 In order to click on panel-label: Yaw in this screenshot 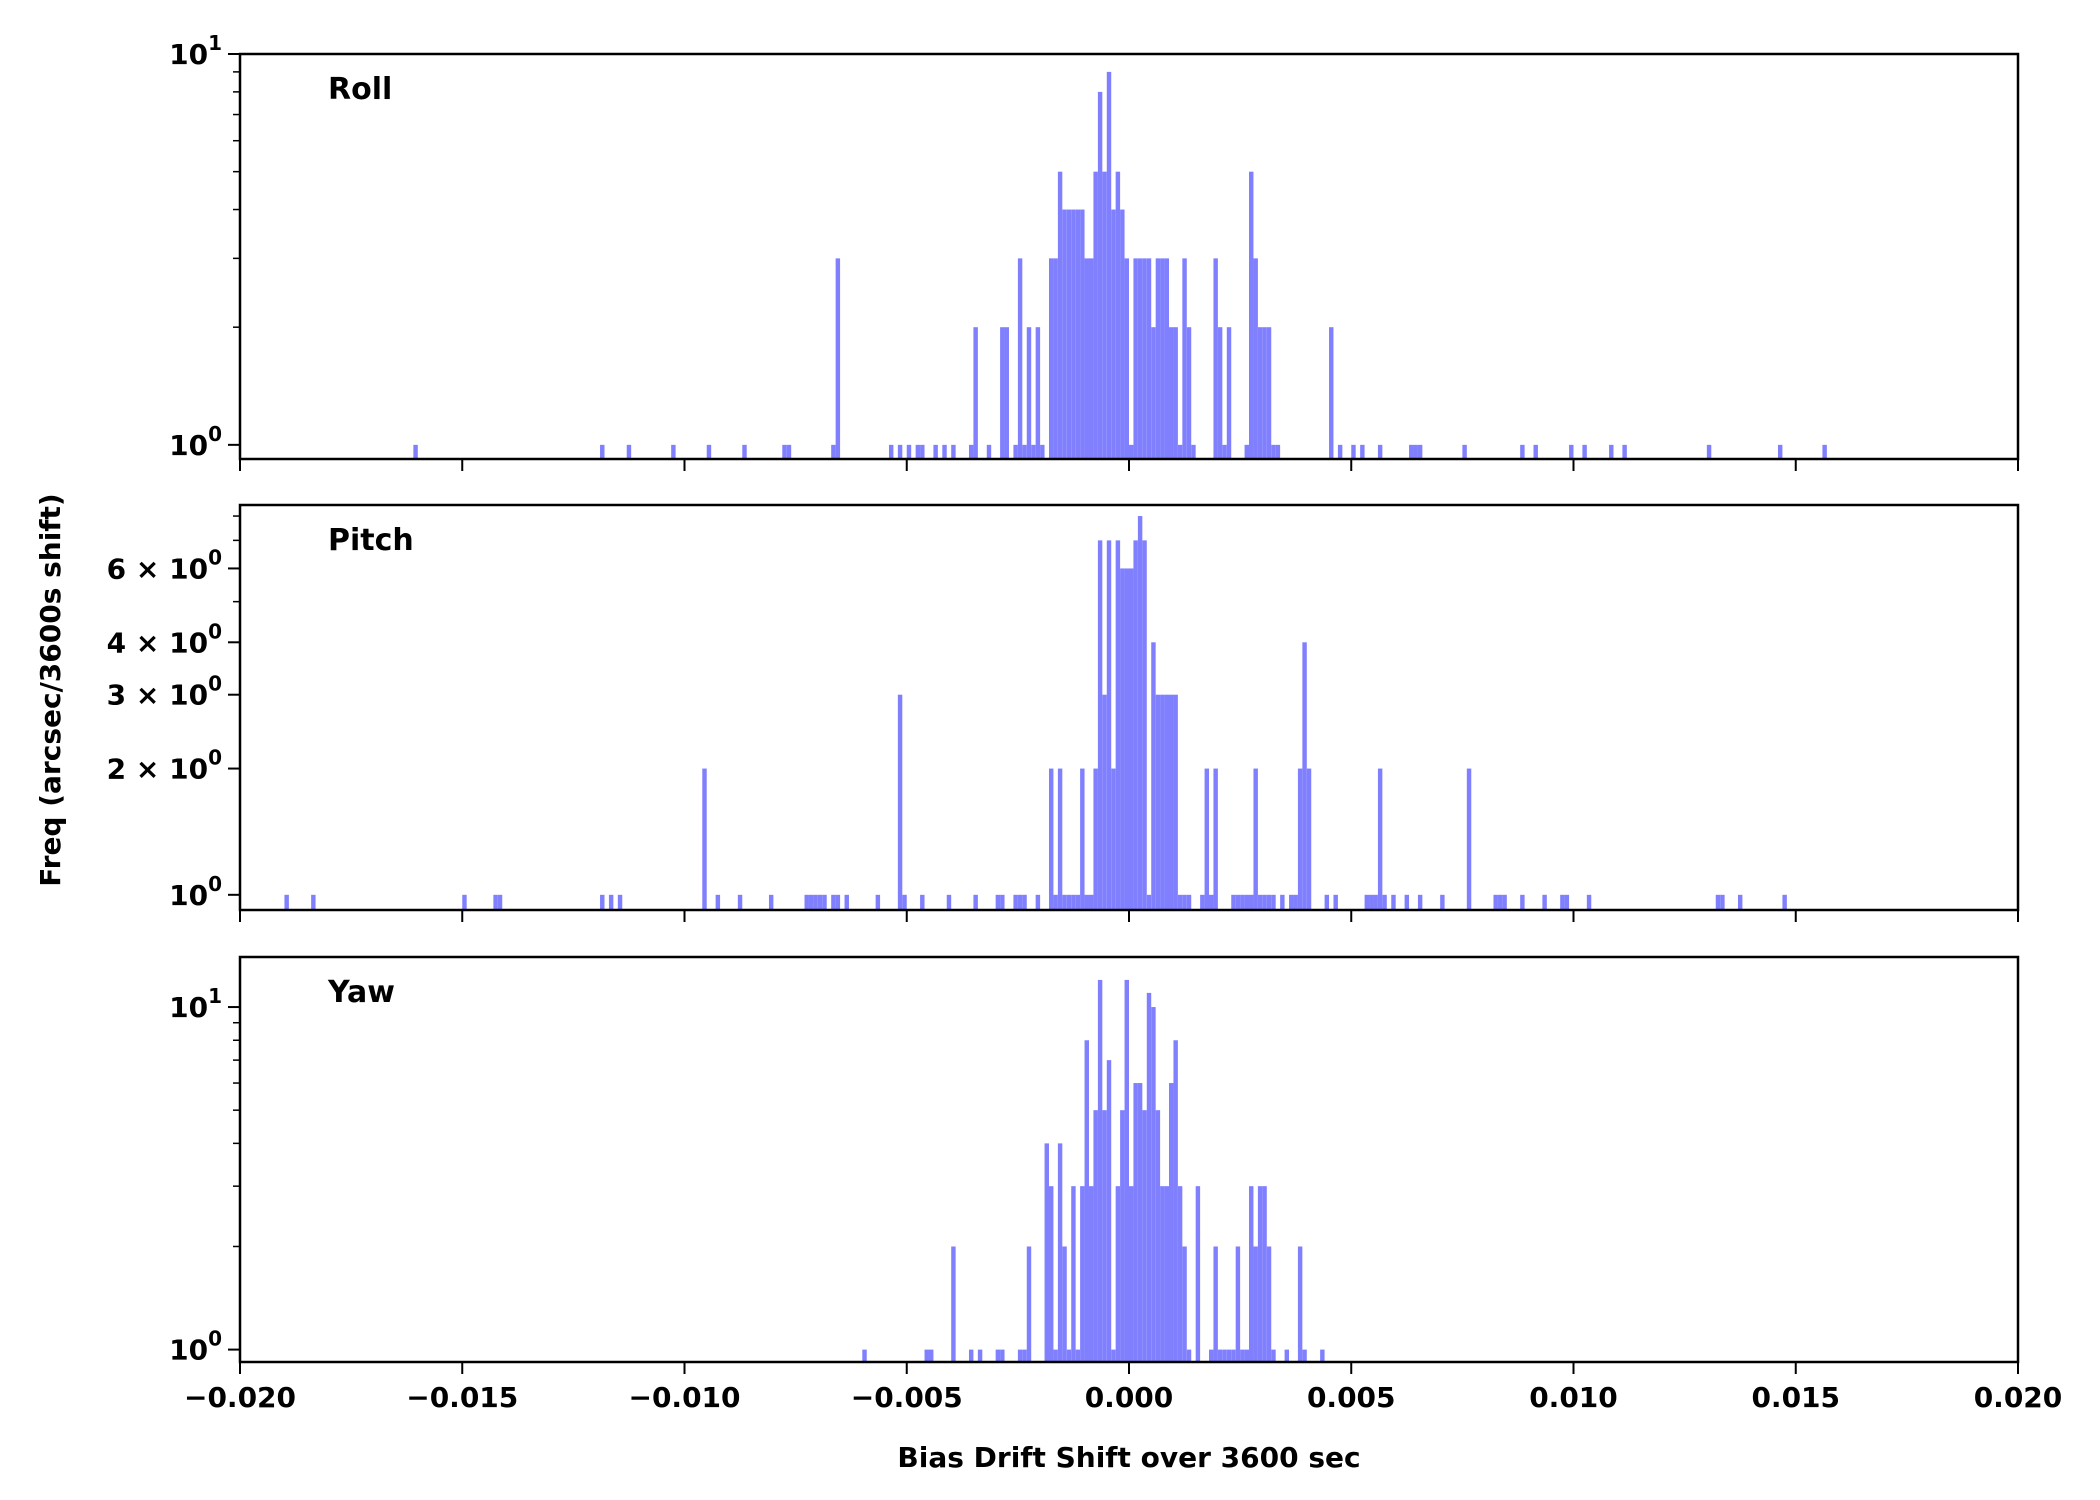, I will do `click(361, 992)`.